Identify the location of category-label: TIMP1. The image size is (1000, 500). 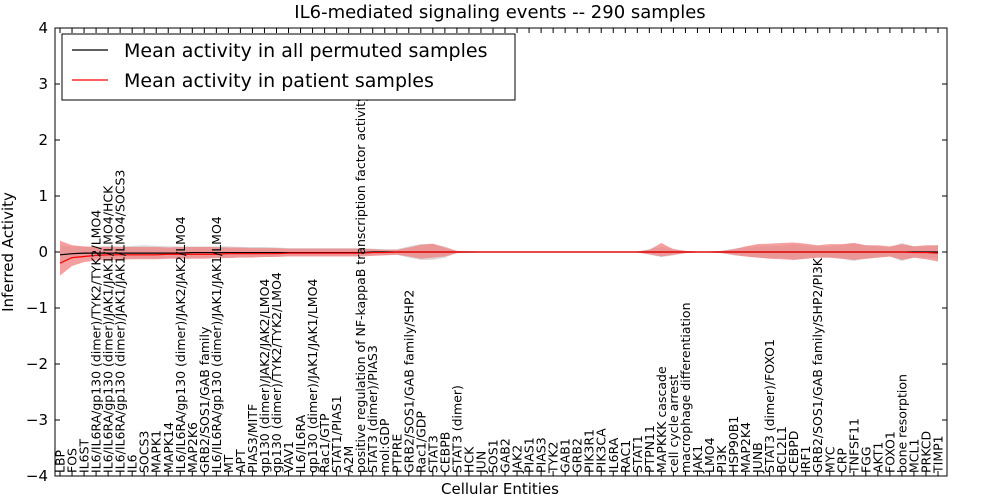
(938, 454).